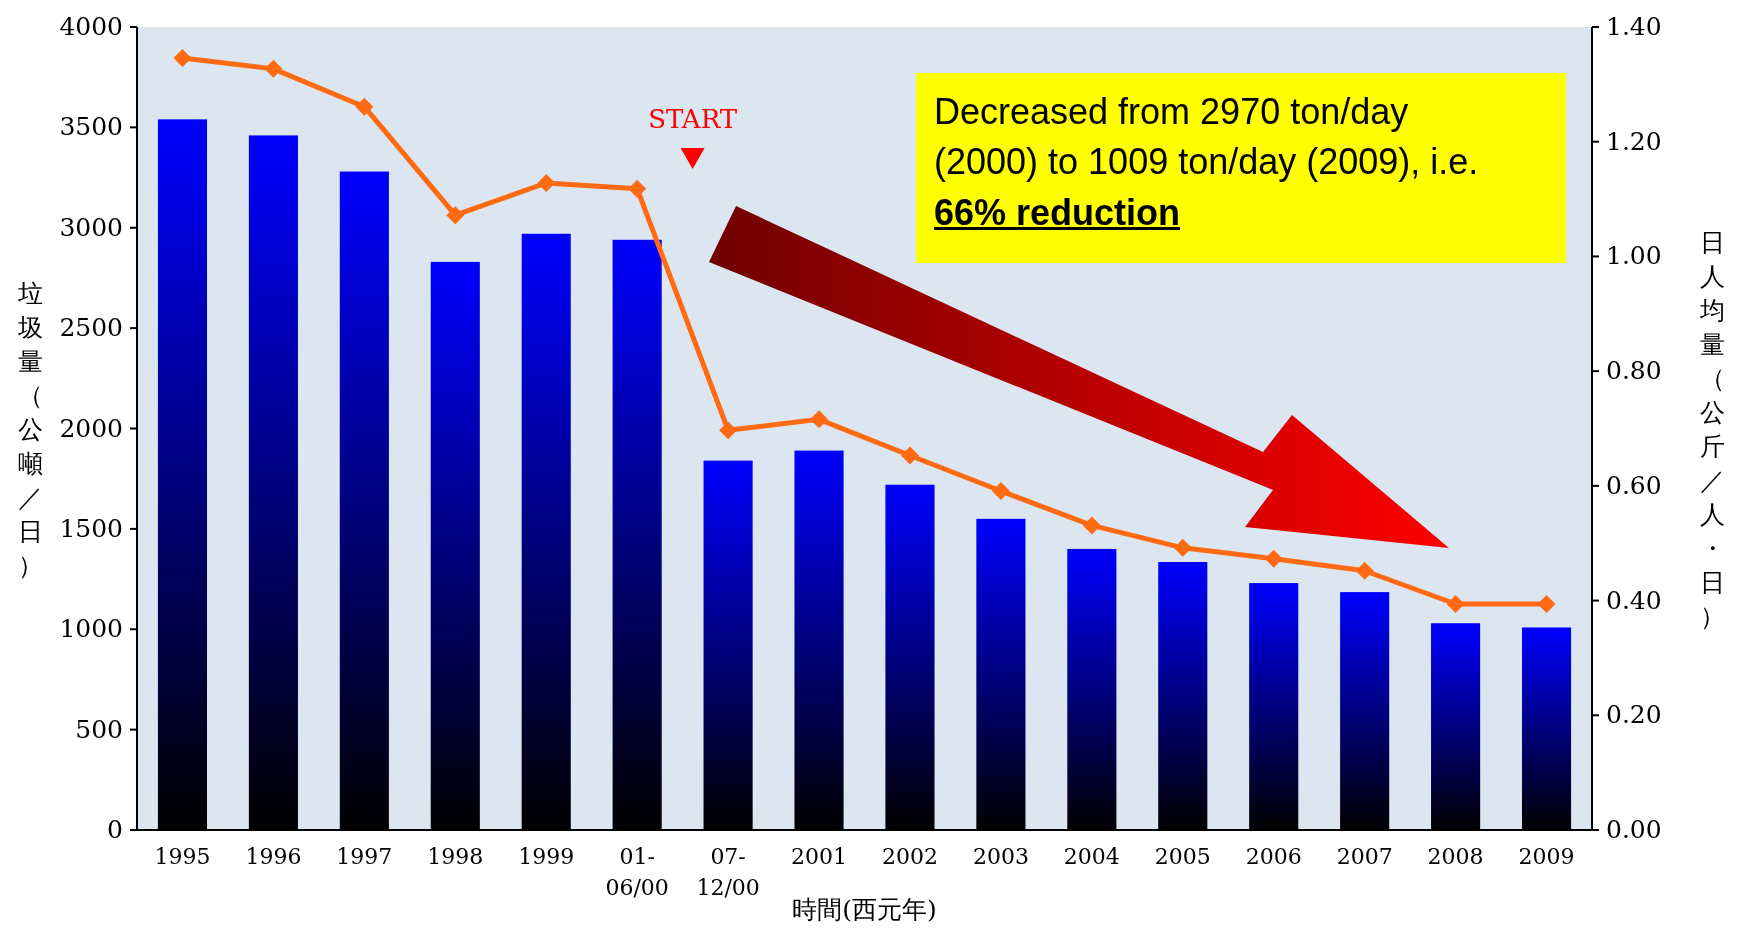  Describe the element at coordinates (1634, 485) in the screenshot. I see `y2-tick-label: 0.60` at that location.